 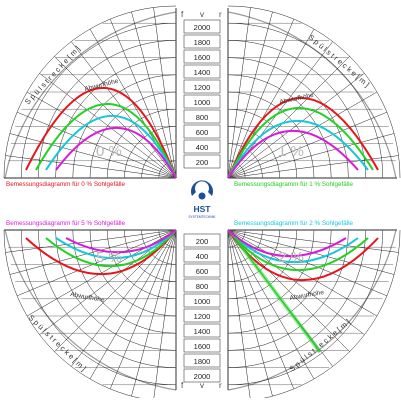 What do you see at coordinates (203, 209) in the screenshot?
I see `logo-mark: HST` at bounding box center [203, 209].